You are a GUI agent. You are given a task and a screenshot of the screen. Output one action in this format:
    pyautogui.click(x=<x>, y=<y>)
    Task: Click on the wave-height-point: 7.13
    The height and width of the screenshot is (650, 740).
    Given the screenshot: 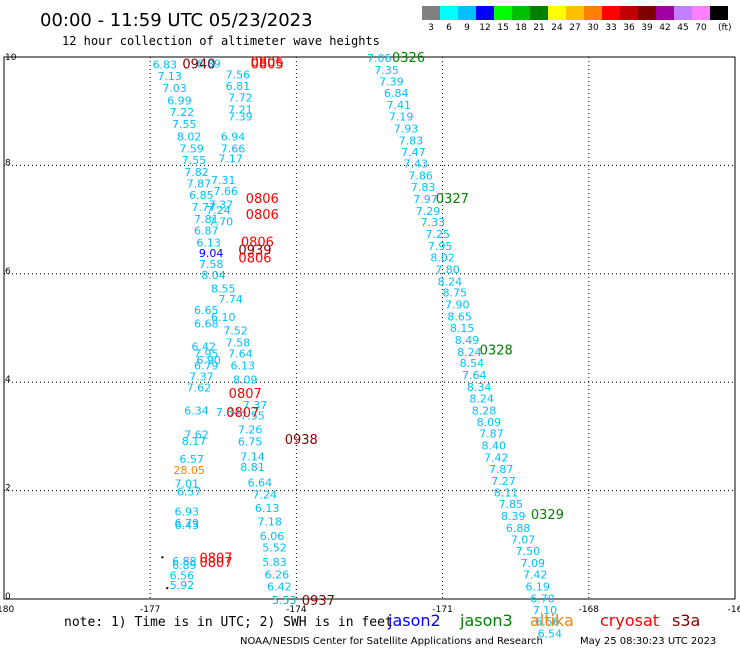 What is the action you would take?
    pyautogui.click(x=169, y=76)
    